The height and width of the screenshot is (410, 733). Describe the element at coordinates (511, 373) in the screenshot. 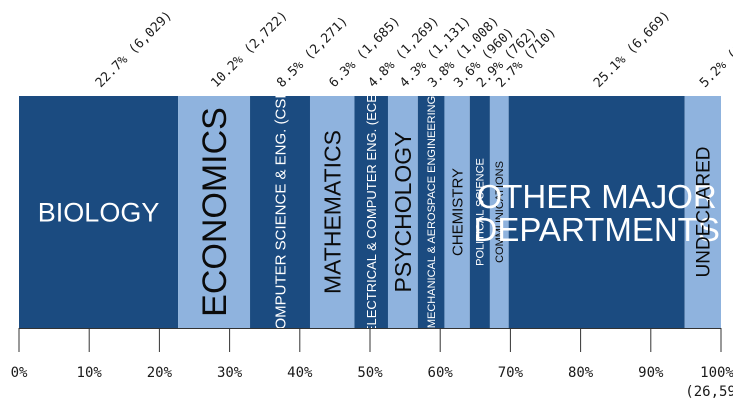

I see `x-tick-label: 70%` at that location.